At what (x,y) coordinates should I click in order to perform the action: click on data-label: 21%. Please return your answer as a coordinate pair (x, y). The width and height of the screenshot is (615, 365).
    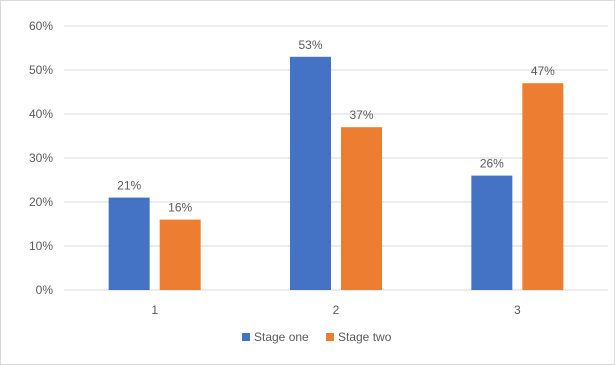
    Looking at the image, I should click on (129, 186).